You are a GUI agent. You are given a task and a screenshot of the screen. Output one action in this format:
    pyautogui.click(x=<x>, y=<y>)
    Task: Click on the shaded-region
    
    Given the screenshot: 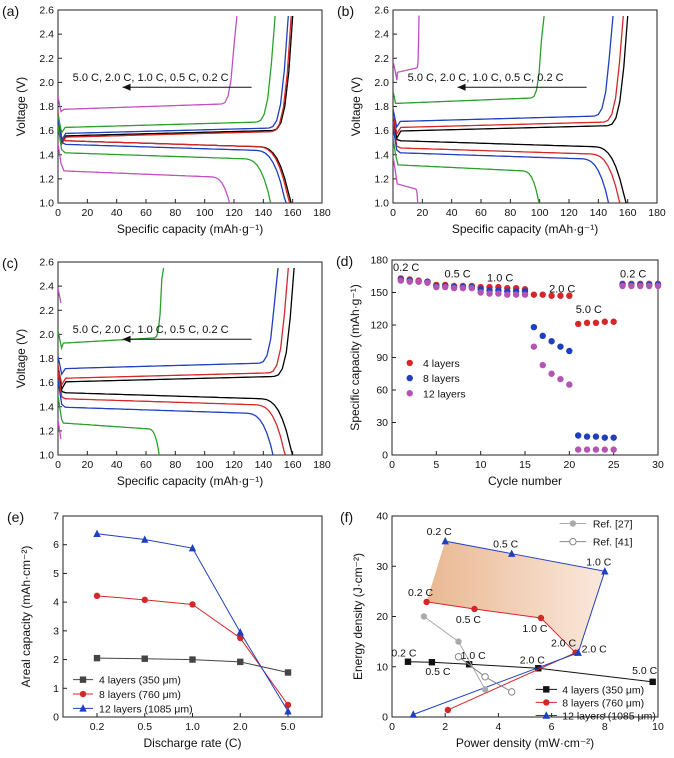 What is the action you would take?
    pyautogui.click(x=515, y=597)
    